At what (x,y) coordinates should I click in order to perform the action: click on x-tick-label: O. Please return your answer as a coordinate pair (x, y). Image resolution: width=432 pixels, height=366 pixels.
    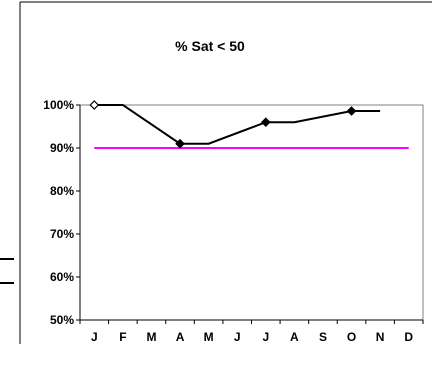
    Looking at the image, I should click on (351, 337).